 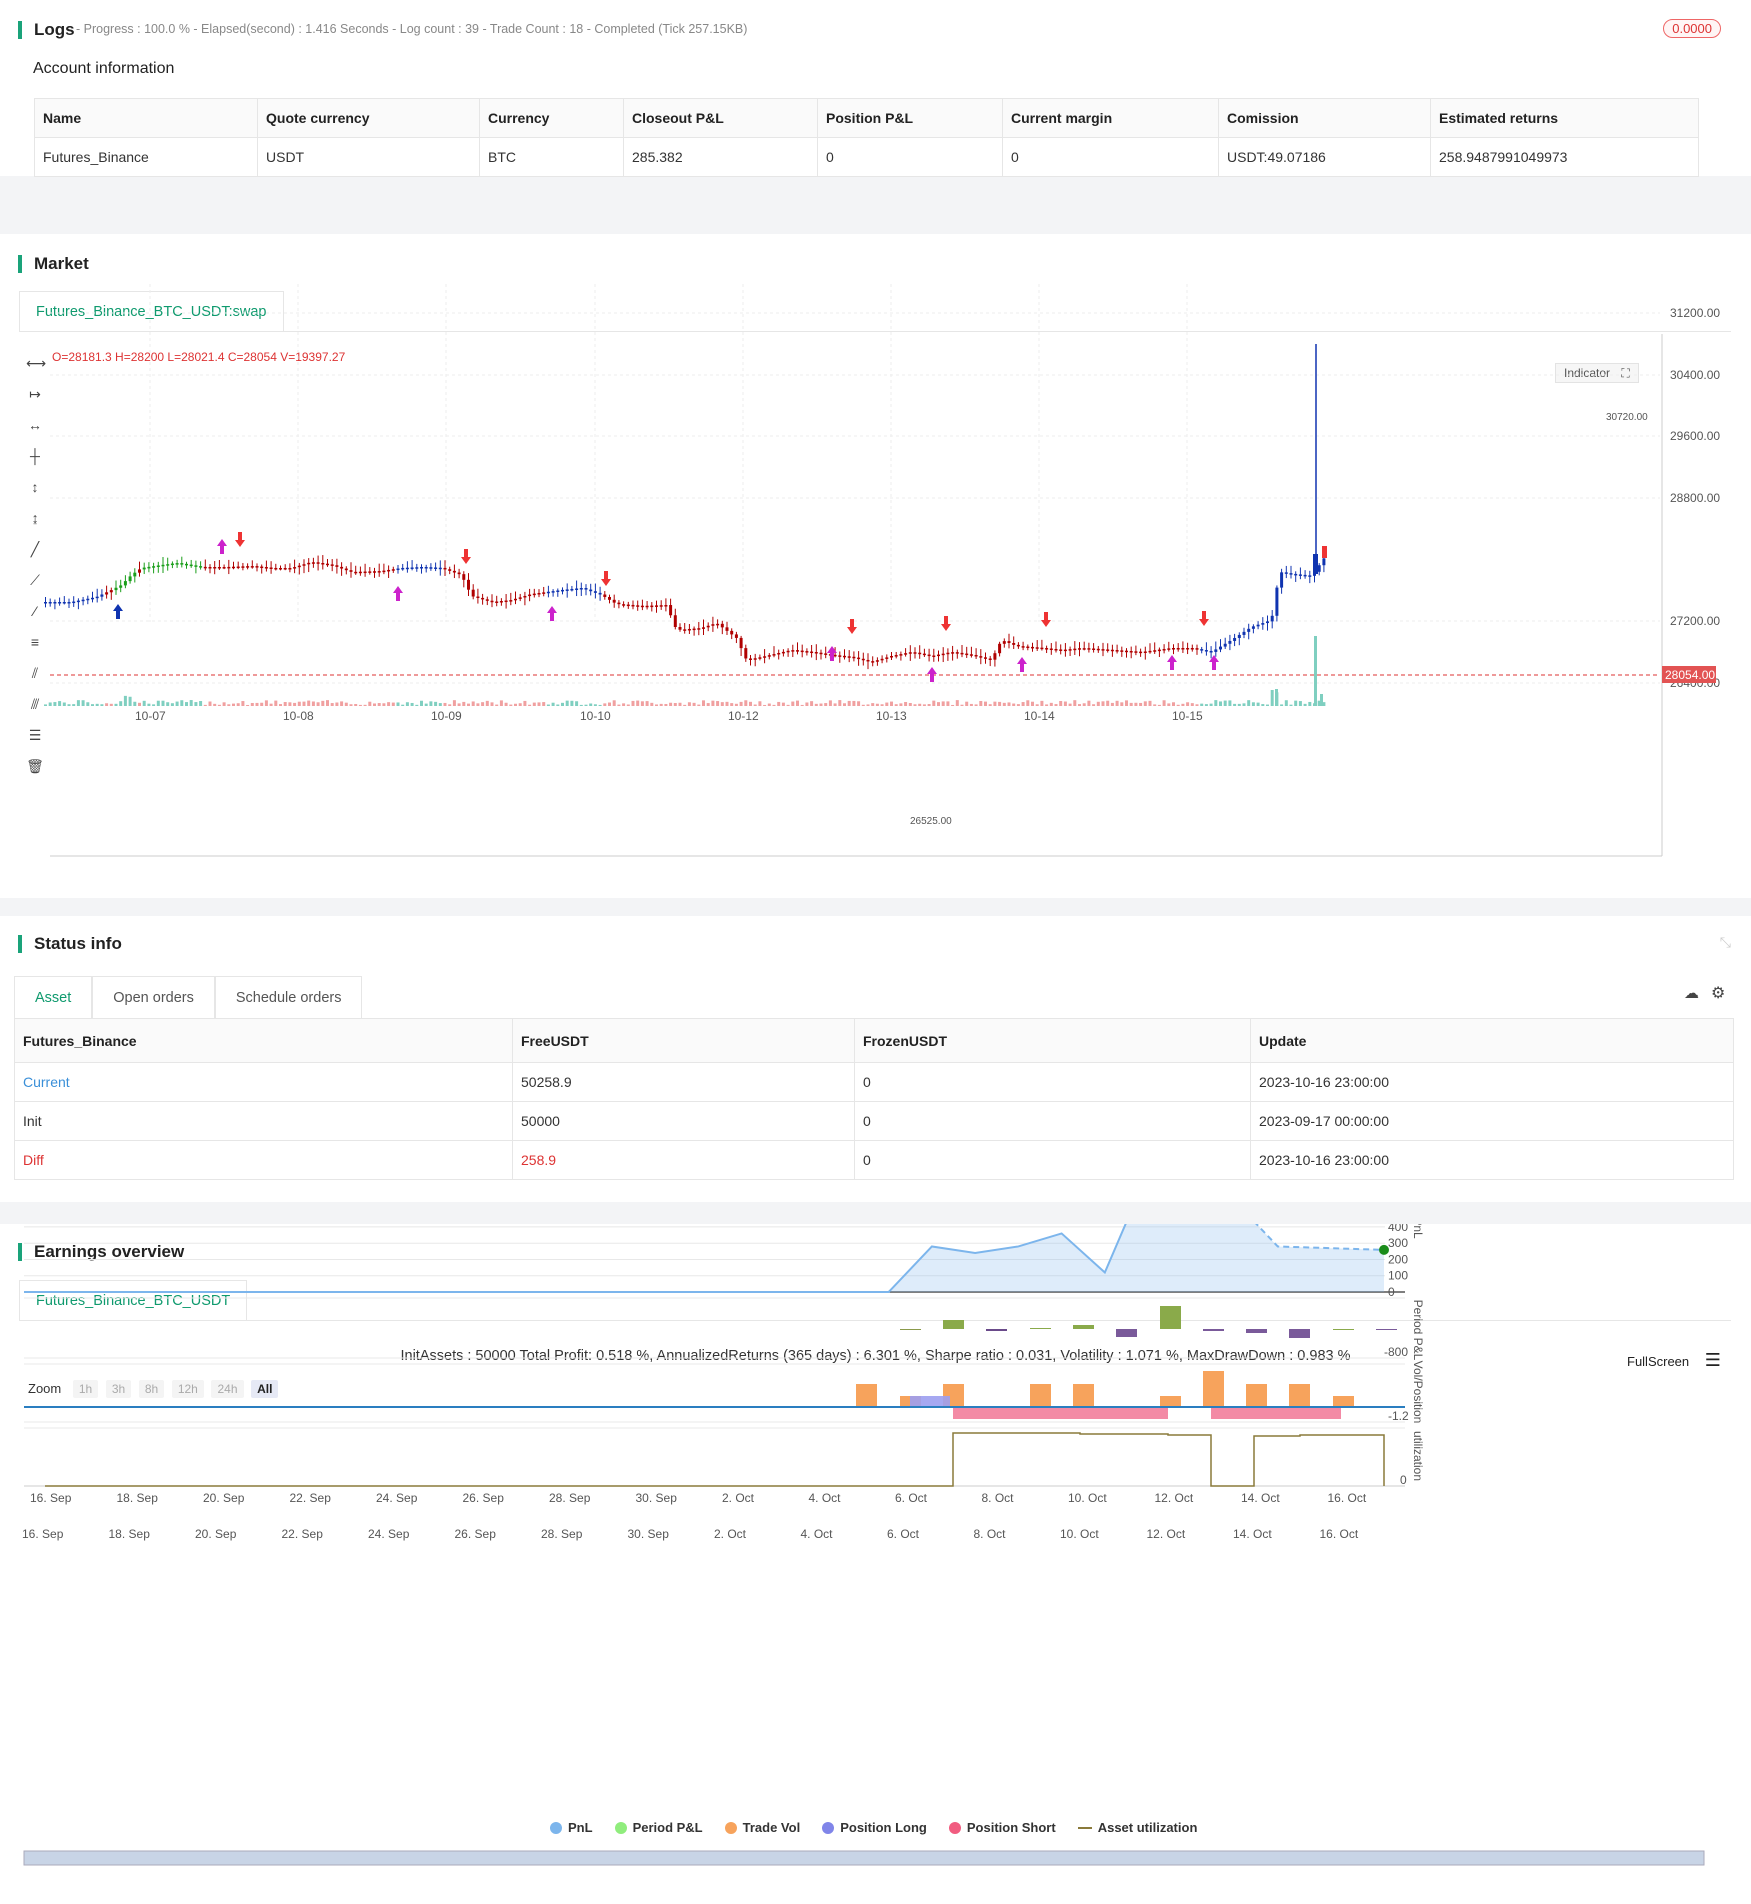 I want to click on short-signal-arrow, so click(x=240, y=539).